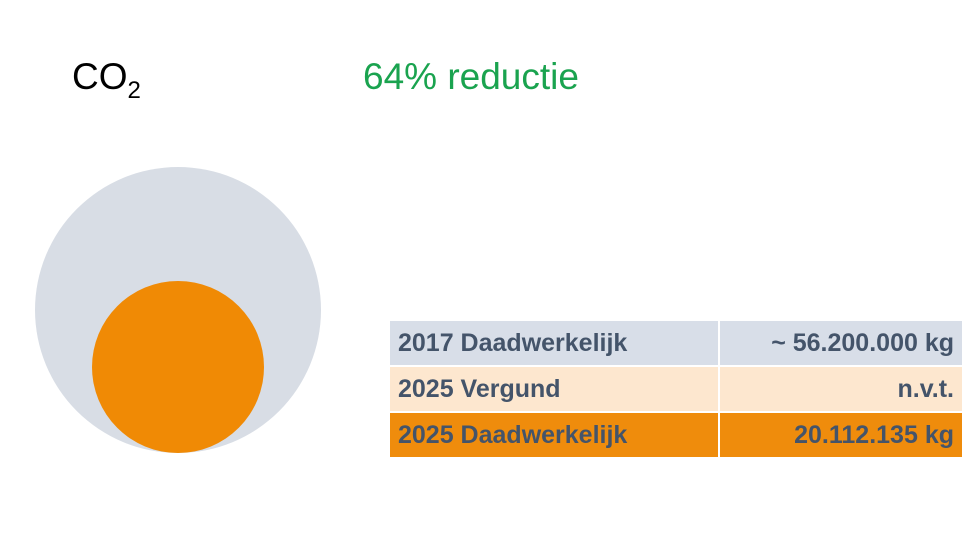 The image size is (970, 543). Describe the element at coordinates (554, 343) in the screenshot. I see `row-label: 2017 Daadwerkelijk` at that location.